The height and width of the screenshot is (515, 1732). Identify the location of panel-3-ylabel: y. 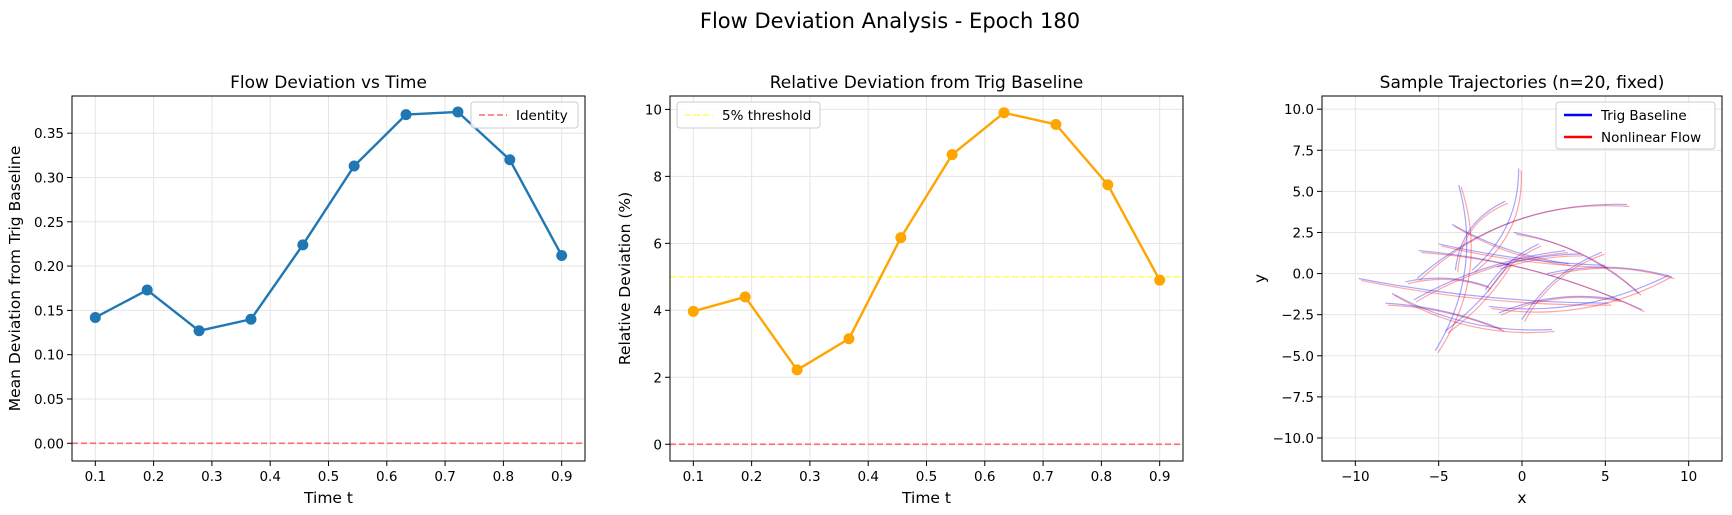
(1260, 278).